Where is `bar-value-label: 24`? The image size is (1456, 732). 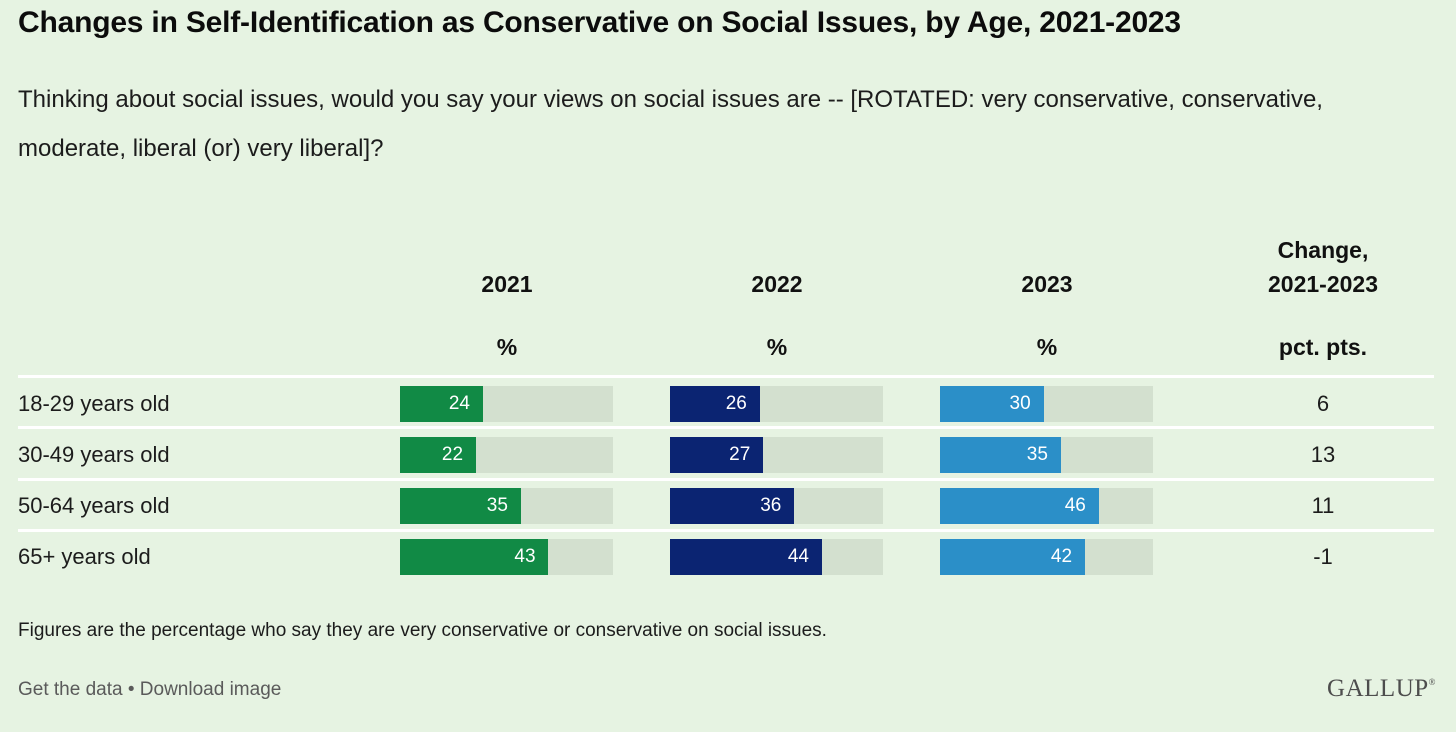
bar-value-label: 24 is located at coordinates (459, 403).